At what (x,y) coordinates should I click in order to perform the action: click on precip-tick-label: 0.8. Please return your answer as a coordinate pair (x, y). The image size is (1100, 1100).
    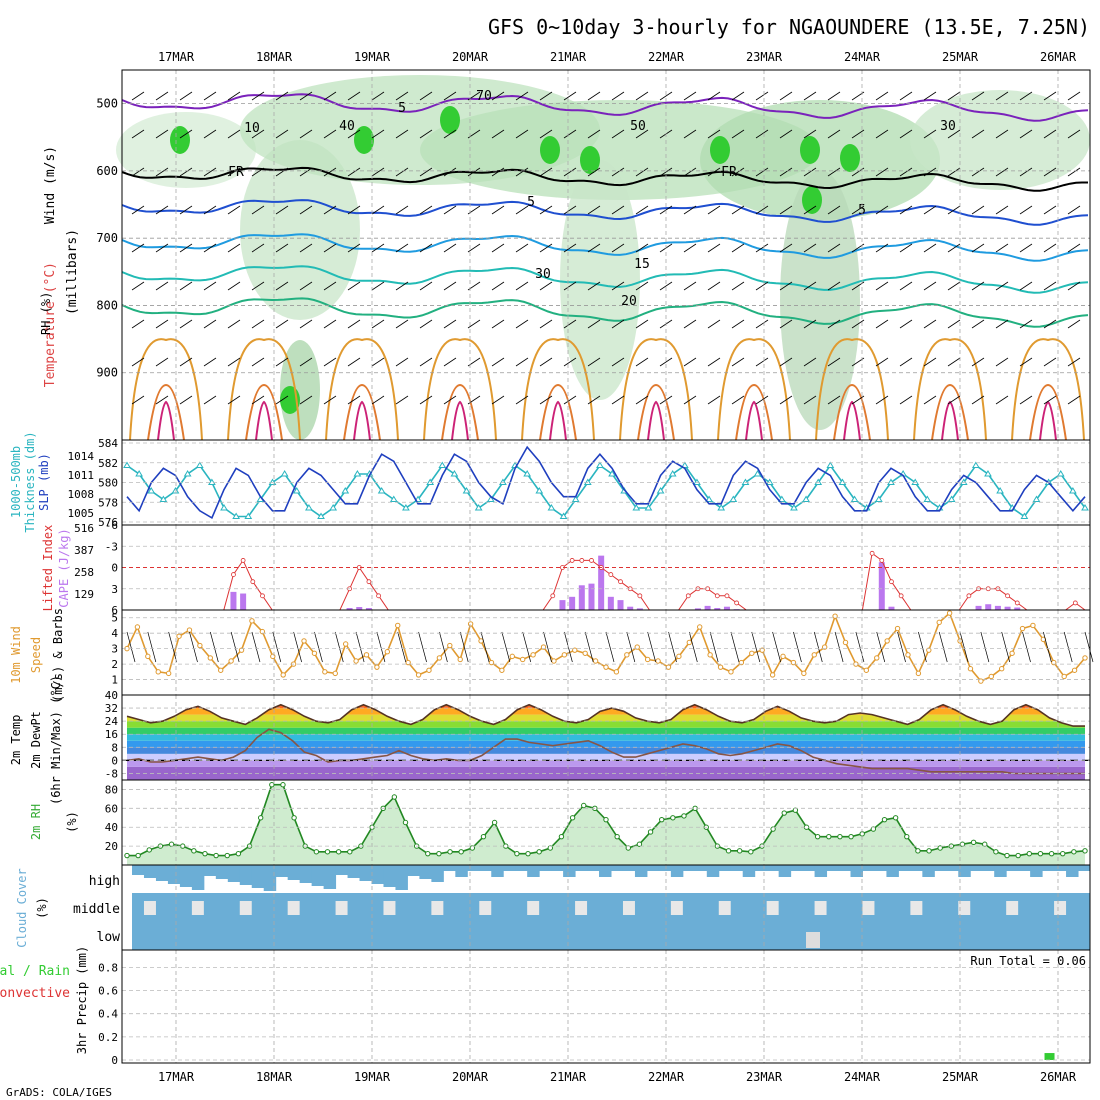
    Looking at the image, I should click on (108, 967).